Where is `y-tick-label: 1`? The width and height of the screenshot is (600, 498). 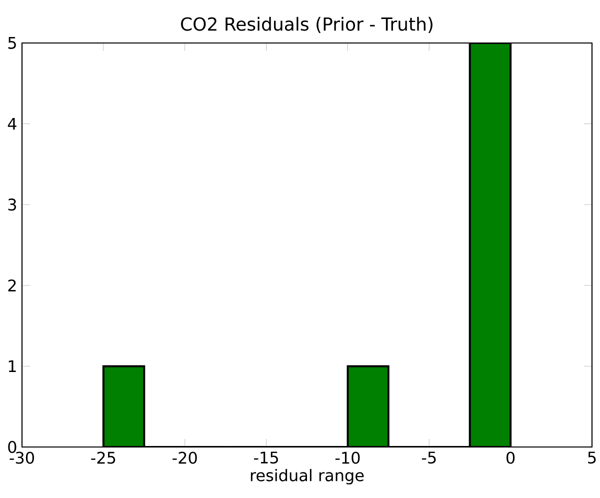 y-tick-label: 1 is located at coordinates (12, 366).